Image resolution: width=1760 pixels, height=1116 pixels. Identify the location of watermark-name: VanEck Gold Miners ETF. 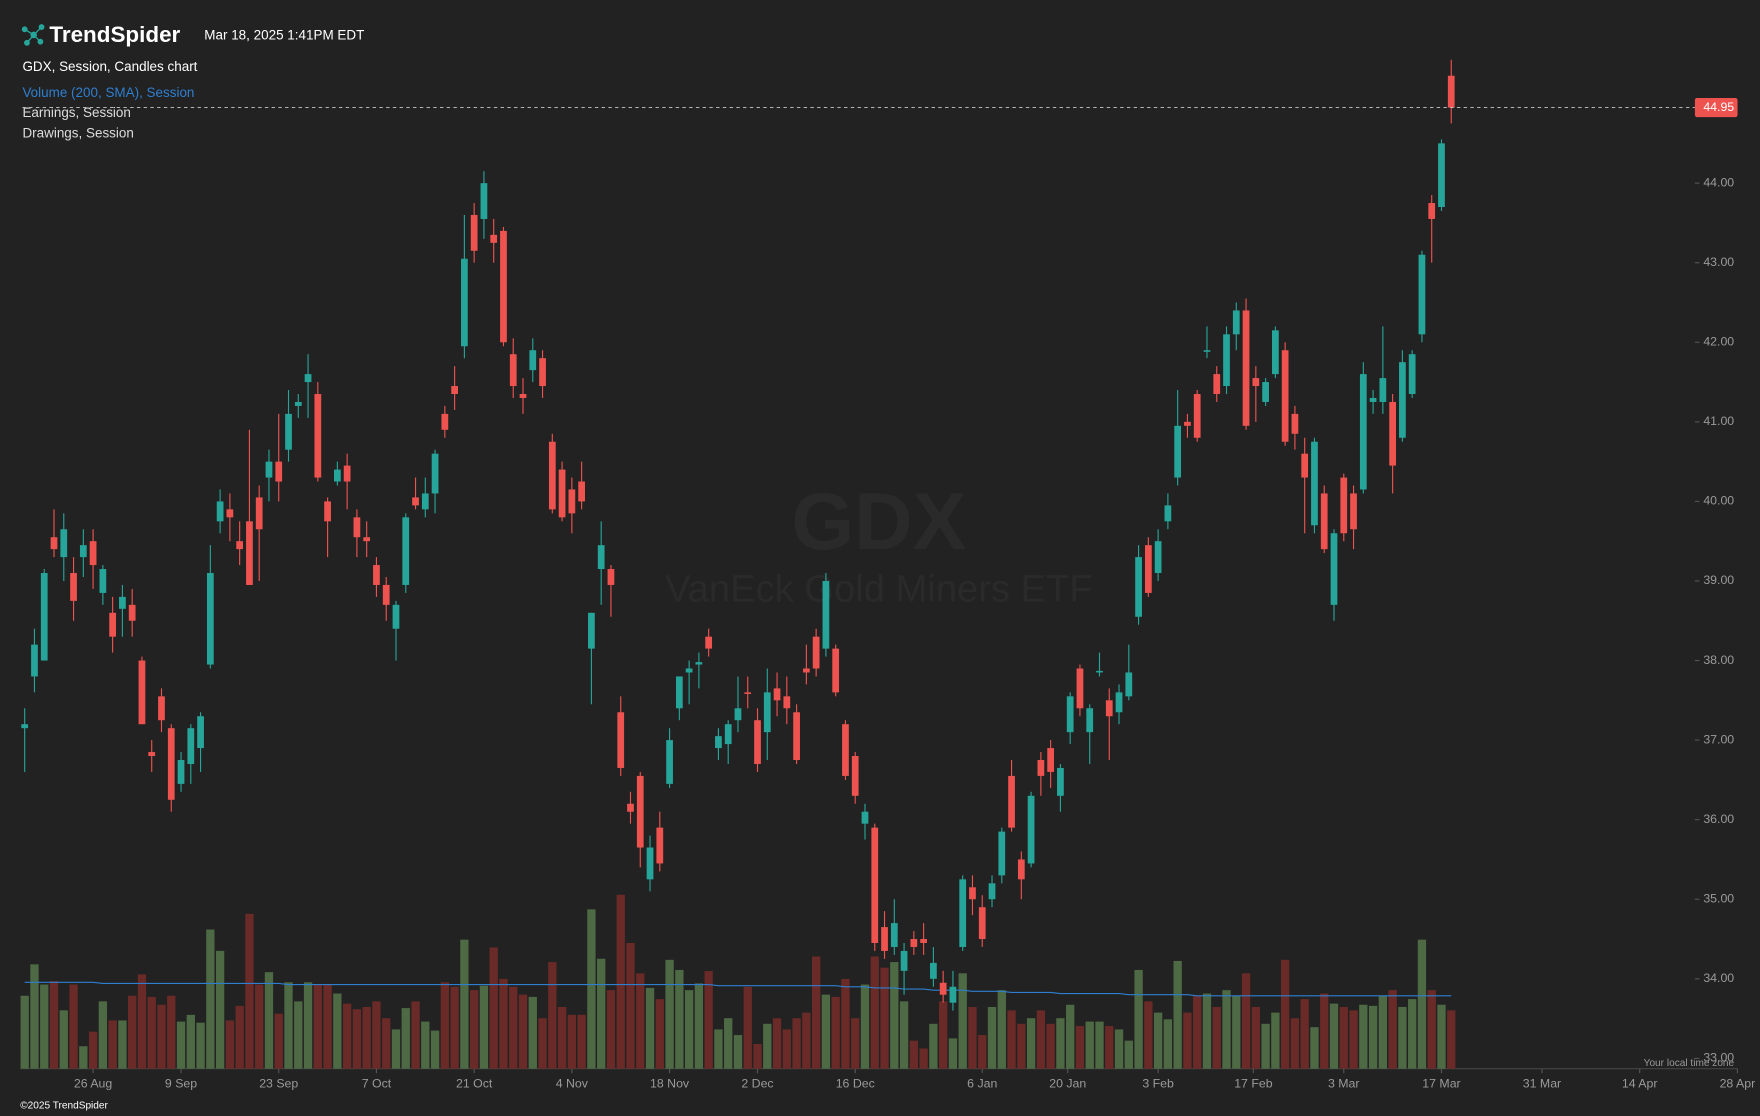
(879, 589).